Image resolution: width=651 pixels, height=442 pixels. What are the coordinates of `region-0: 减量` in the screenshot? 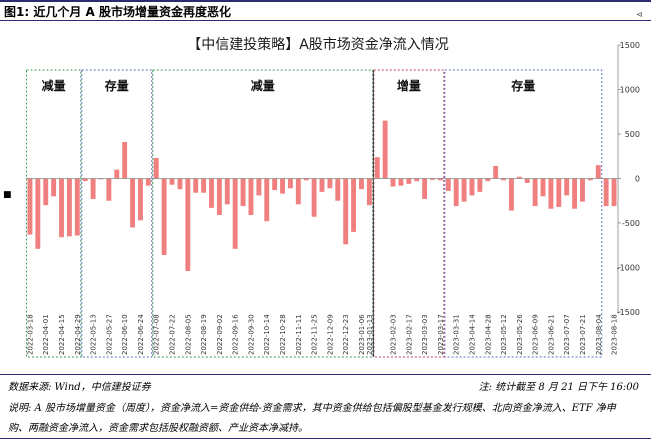 It's located at (54, 213).